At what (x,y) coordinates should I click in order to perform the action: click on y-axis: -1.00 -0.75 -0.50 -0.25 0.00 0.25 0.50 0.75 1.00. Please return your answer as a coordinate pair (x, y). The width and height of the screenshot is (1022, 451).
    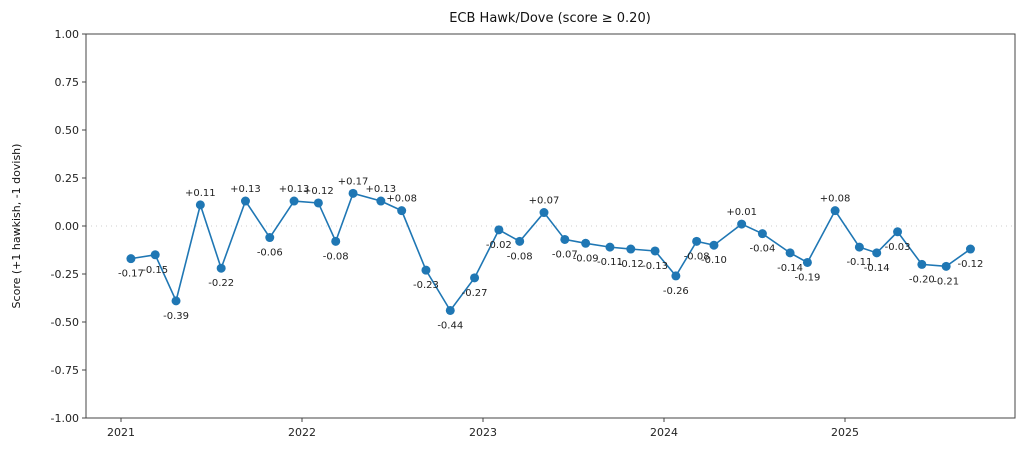
    Looking at the image, I should click on (68, 226).